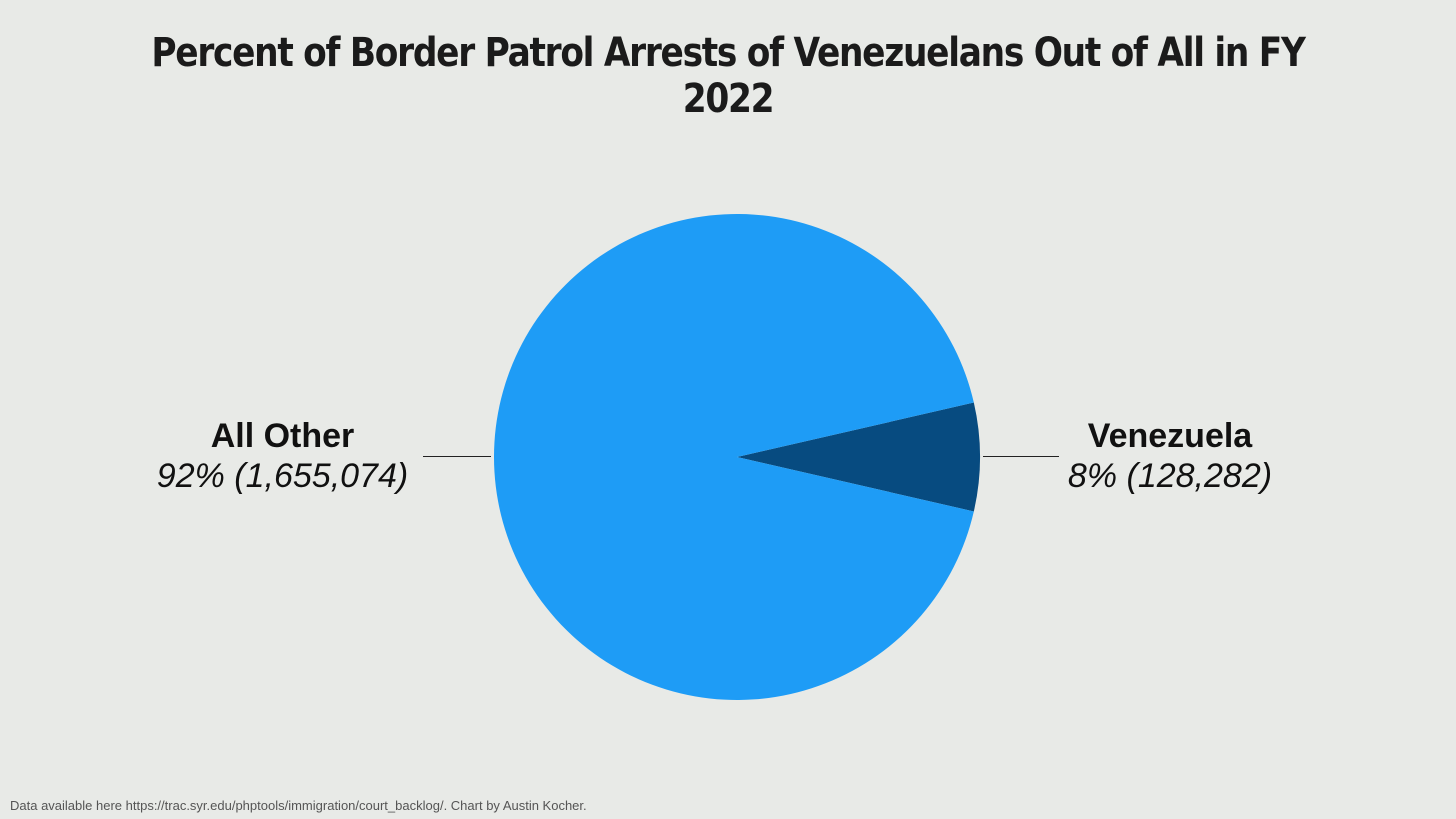 The width and height of the screenshot is (1456, 819). What do you see at coordinates (457, 456) in the screenshot?
I see `leader-line-all-other` at bounding box center [457, 456].